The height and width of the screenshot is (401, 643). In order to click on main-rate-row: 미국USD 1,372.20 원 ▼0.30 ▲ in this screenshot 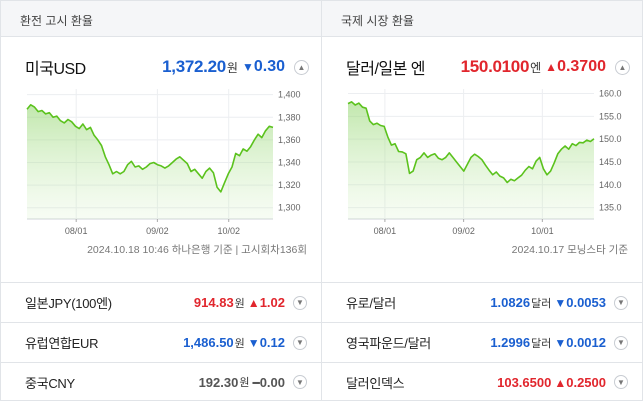, I will do `click(167, 67)`.